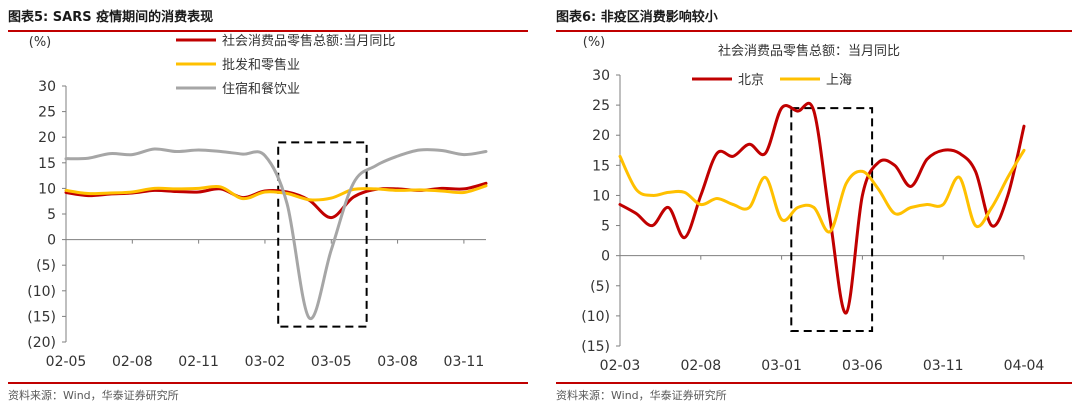 This screenshot has height=408, width=1080. I want to click on figure-6-title: 图表6: 非疫区消费影响较小, so click(814, 19).